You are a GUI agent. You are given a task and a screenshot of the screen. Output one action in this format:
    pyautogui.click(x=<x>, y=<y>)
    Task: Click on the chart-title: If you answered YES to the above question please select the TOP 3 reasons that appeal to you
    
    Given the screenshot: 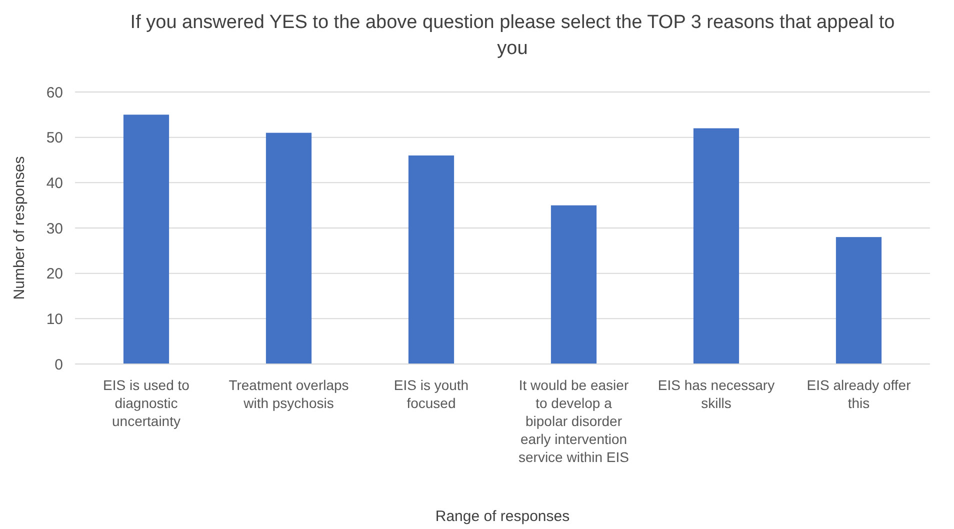 What is the action you would take?
    pyautogui.click(x=512, y=35)
    